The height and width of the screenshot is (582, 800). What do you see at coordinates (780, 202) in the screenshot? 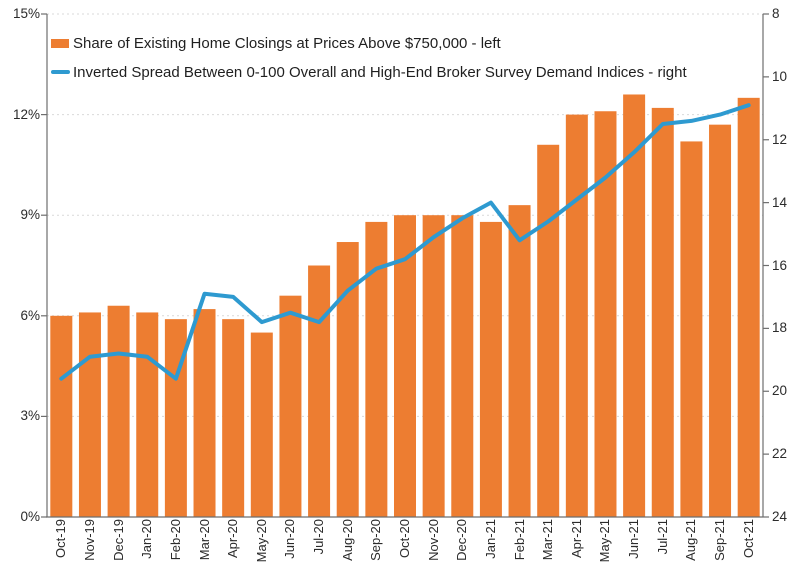
I see `right-axis-tick-label: 14` at bounding box center [780, 202].